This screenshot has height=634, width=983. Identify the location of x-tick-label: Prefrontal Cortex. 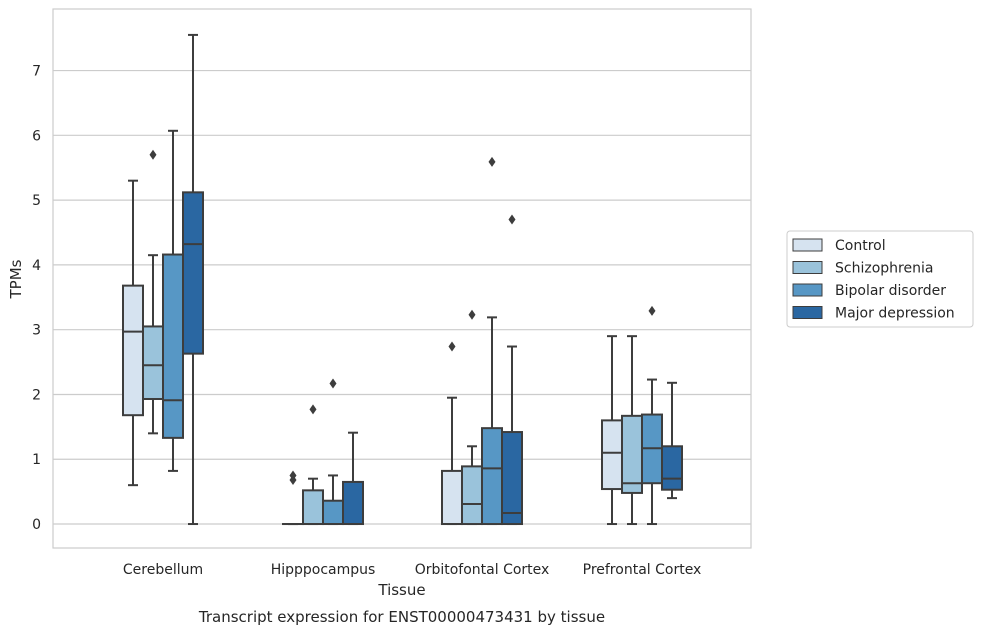
(642, 570).